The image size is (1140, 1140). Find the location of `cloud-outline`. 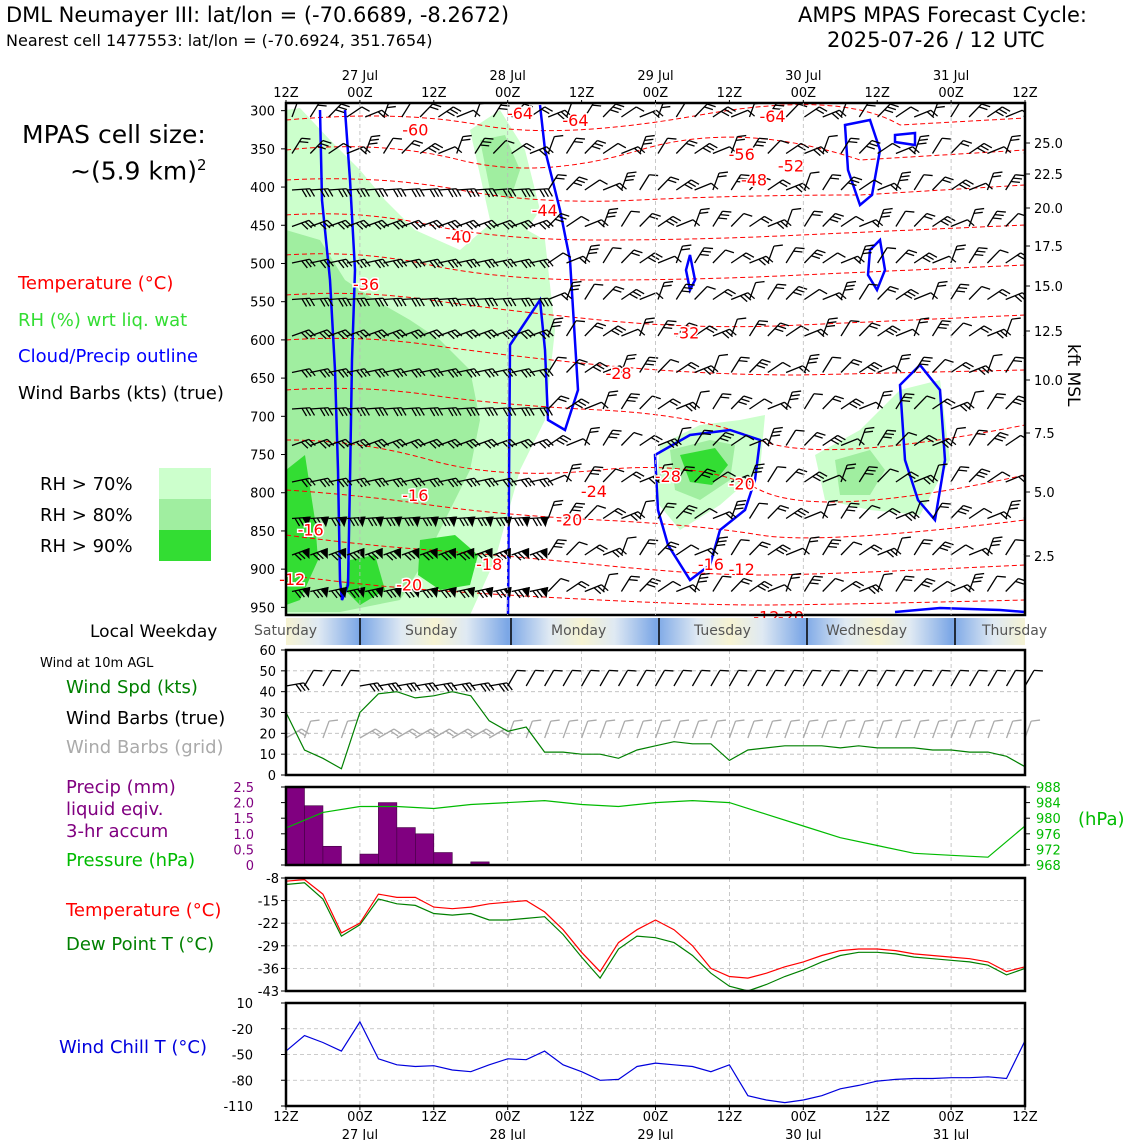

cloud-outline is located at coordinates (959, 610).